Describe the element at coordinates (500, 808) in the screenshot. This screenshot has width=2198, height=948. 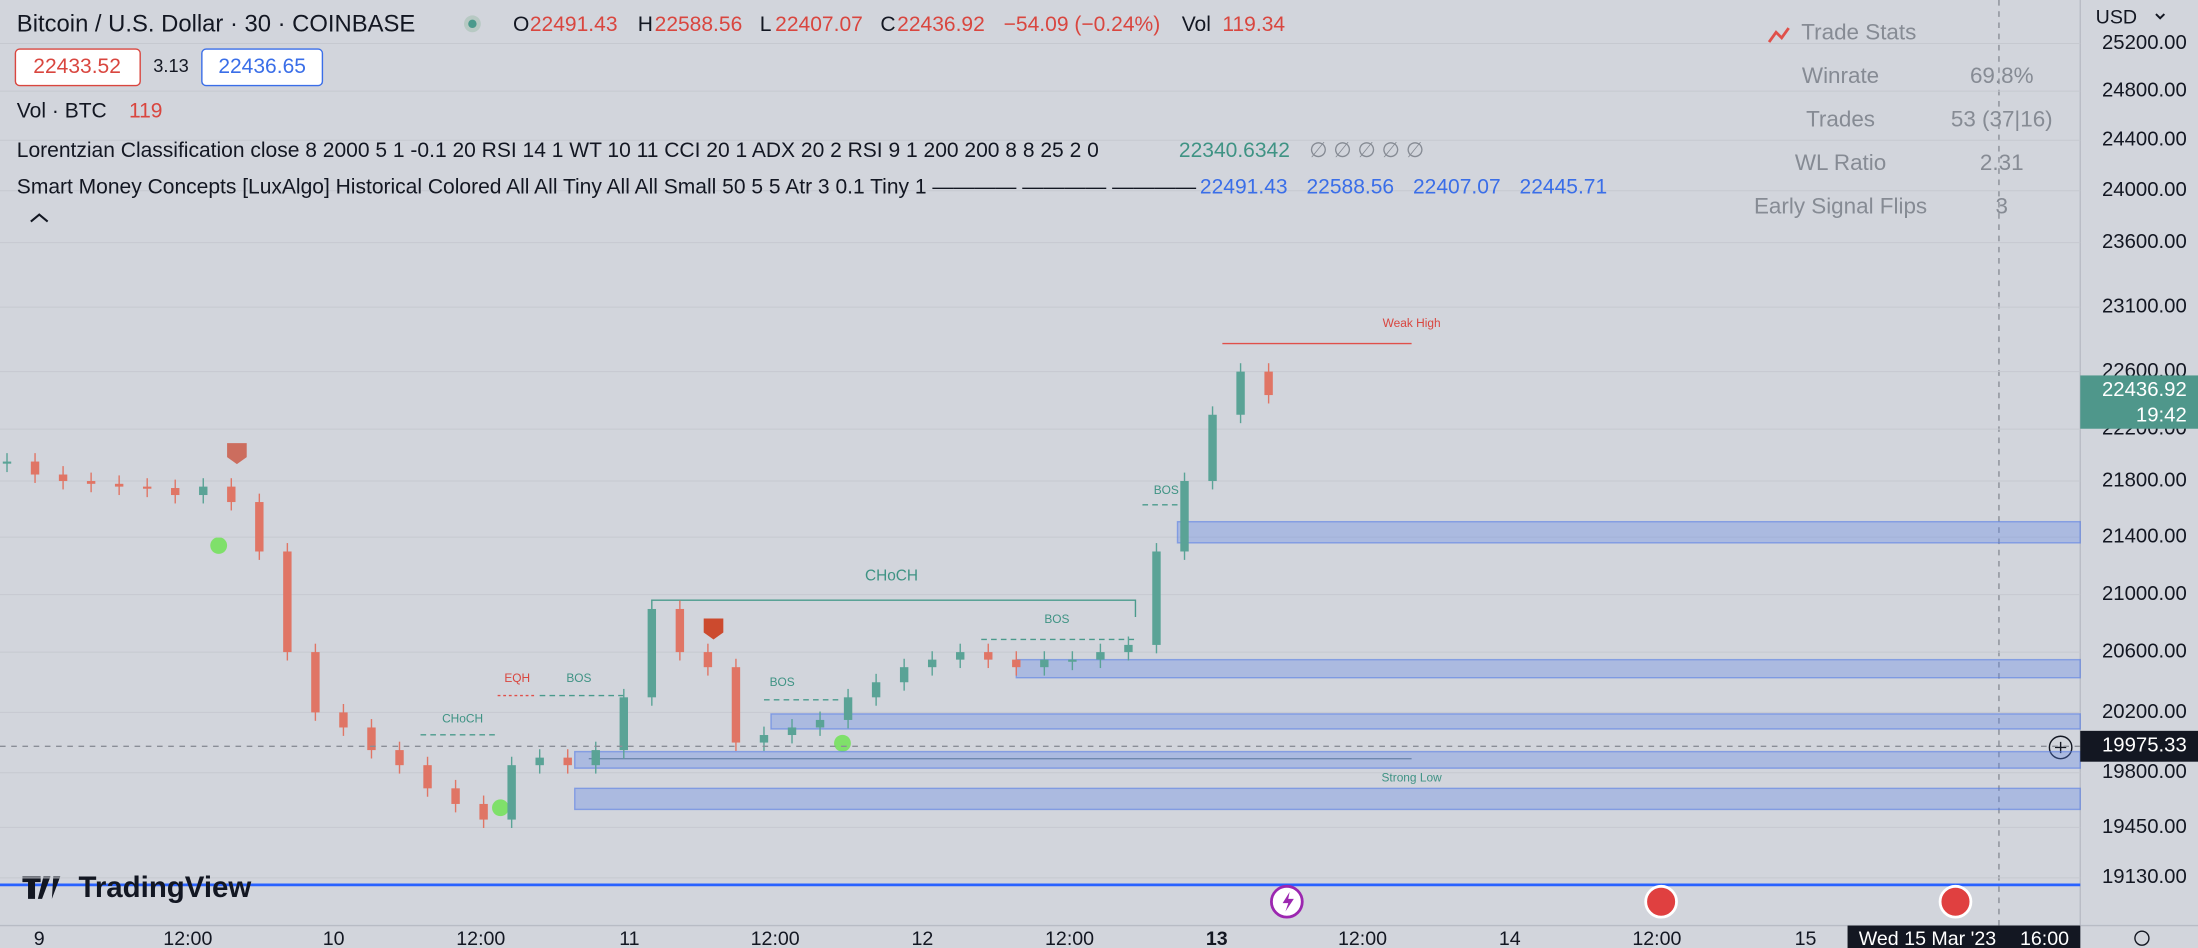
I see `signal-dot` at that location.